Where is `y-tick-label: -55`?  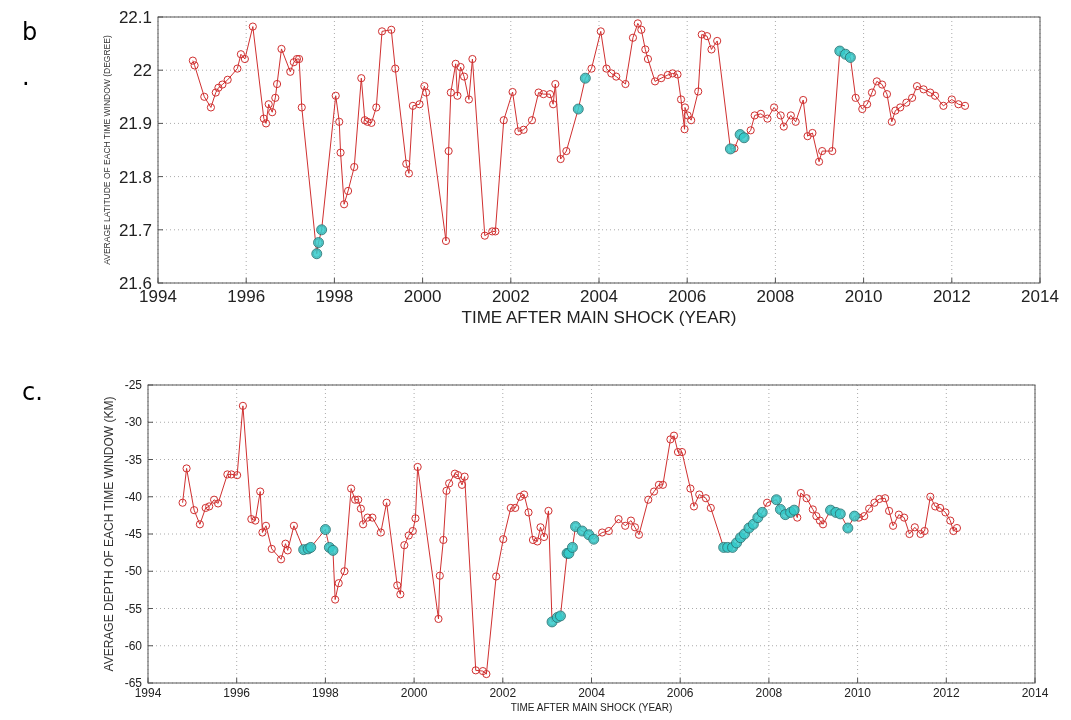 y-tick-label: -55 is located at coordinates (133, 608).